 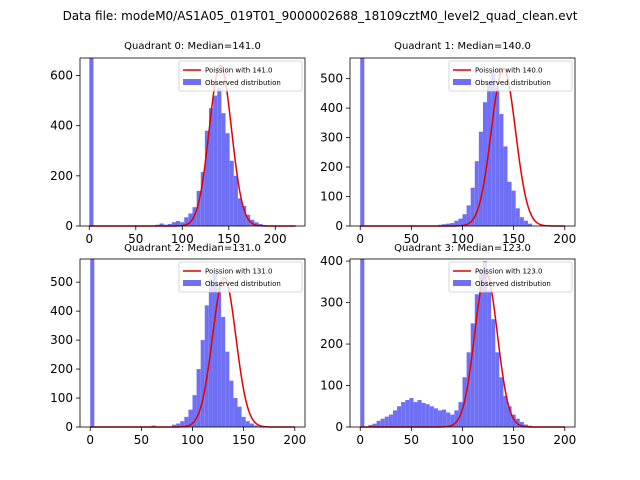 What do you see at coordinates (61, 369) in the screenshot?
I see `y-tick-label: 200` at bounding box center [61, 369].